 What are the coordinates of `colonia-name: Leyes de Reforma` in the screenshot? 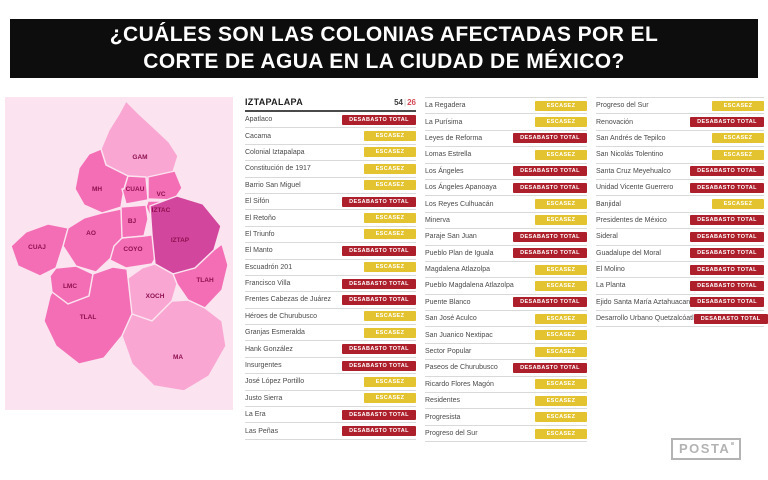 It's located at (454, 138).